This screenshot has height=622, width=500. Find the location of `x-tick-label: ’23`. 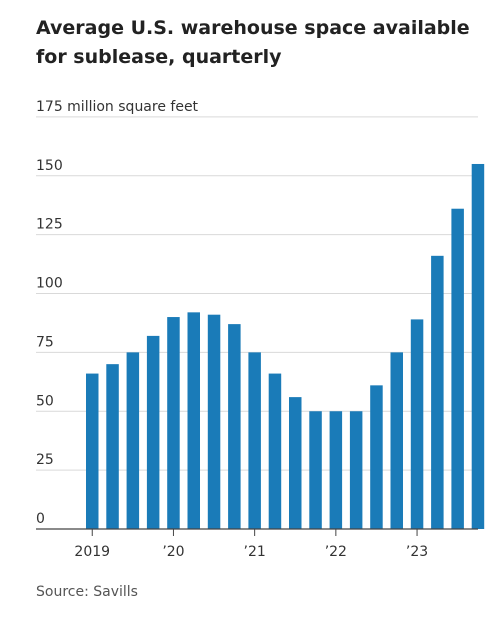

x-tick-label: ’23 is located at coordinates (417, 552).